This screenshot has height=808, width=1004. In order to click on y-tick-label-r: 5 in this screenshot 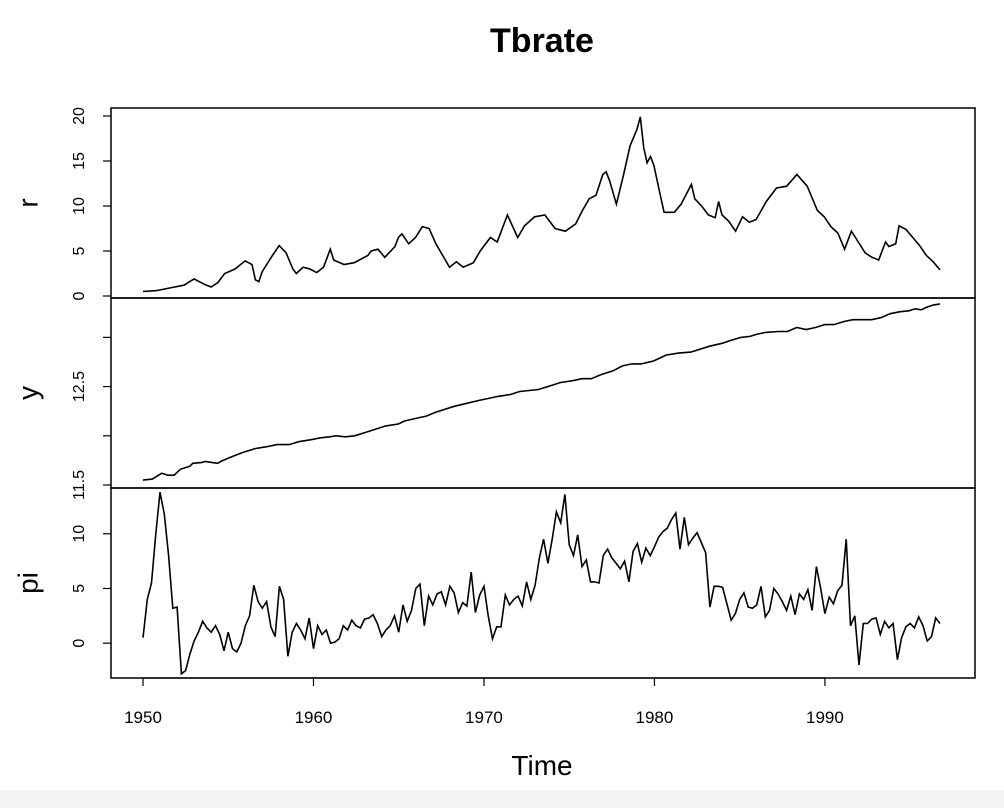, I will do `click(79, 250)`.